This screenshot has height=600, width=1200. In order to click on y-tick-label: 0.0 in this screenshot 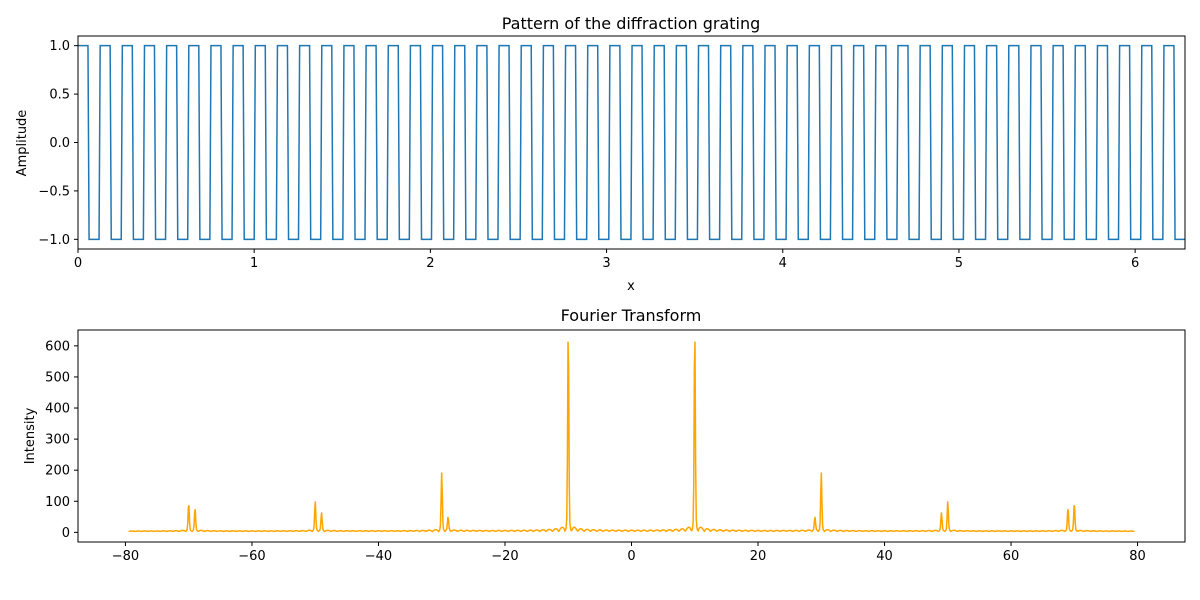, I will do `click(59, 143)`.